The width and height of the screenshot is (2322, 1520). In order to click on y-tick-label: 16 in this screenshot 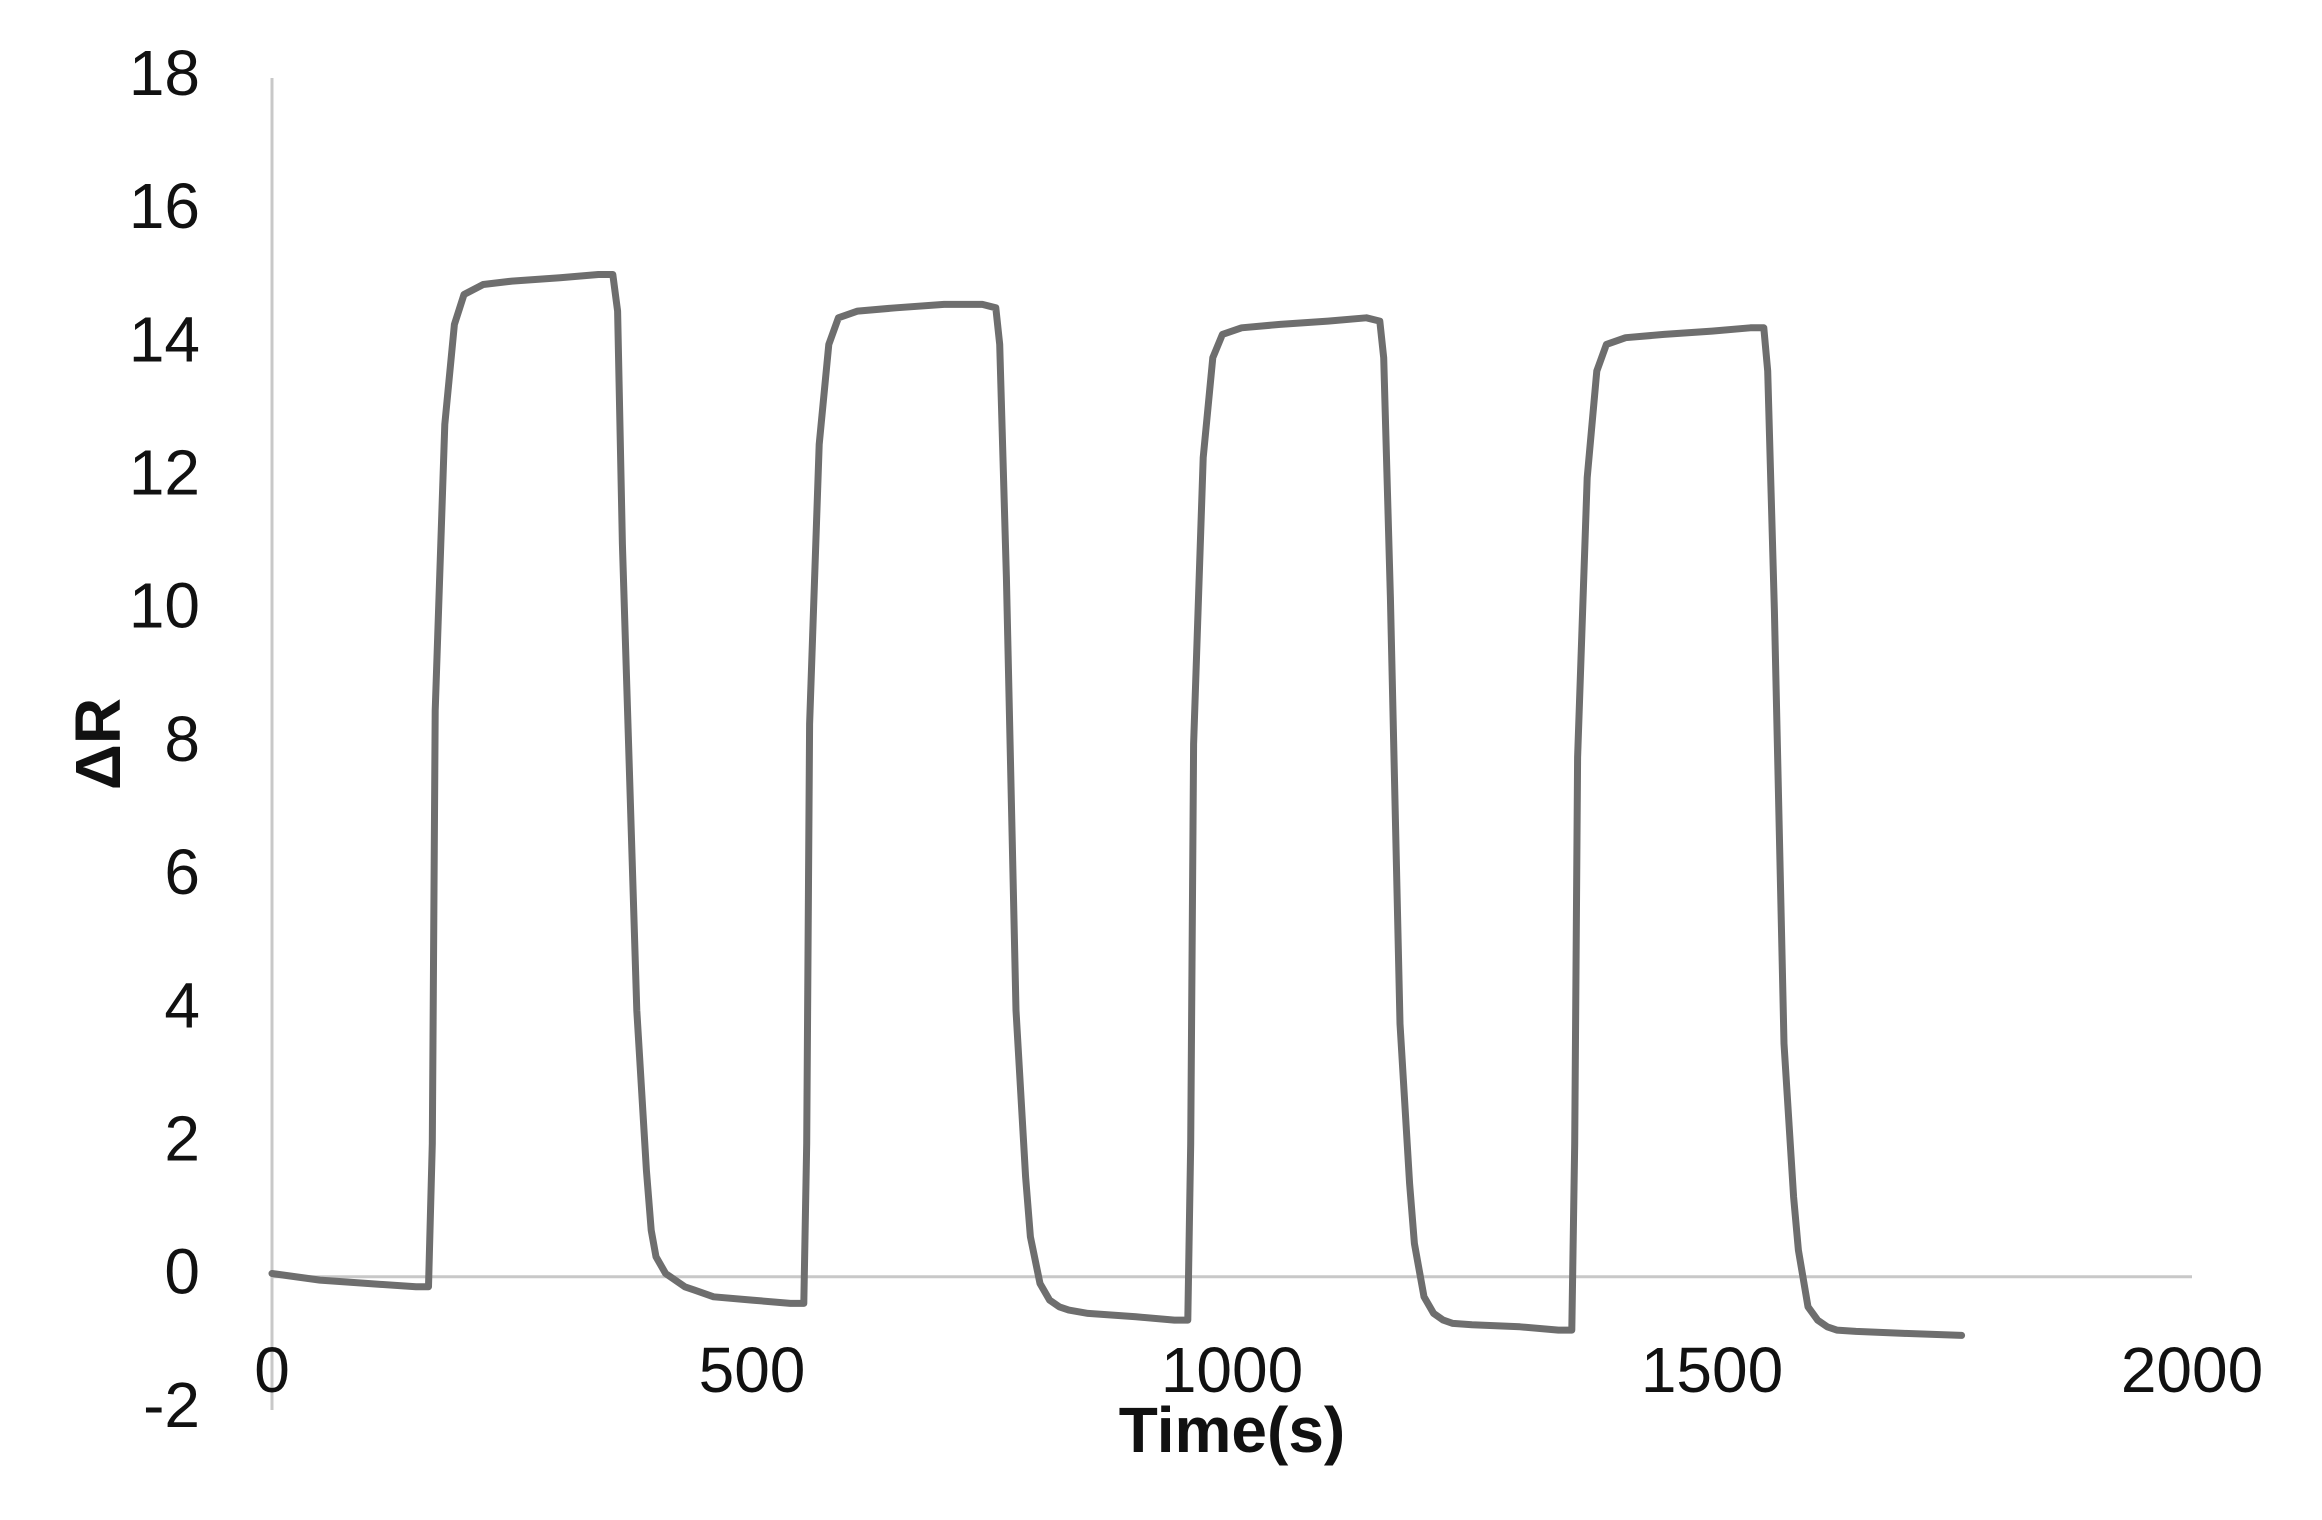, I will do `click(164, 206)`.